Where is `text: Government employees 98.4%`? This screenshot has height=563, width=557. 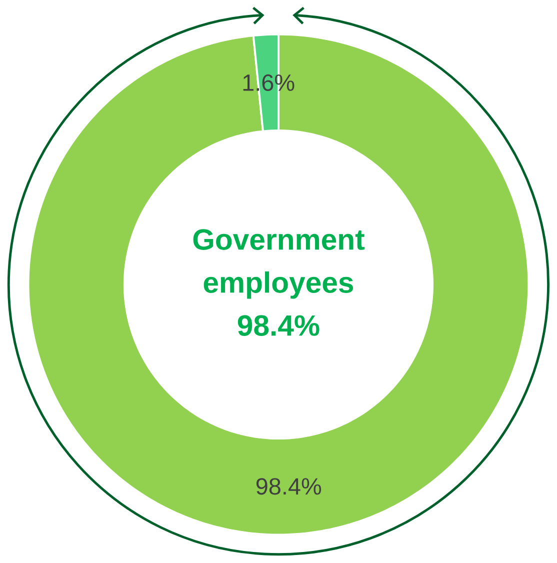 text: Government employees 98.4% is located at coordinates (279, 282).